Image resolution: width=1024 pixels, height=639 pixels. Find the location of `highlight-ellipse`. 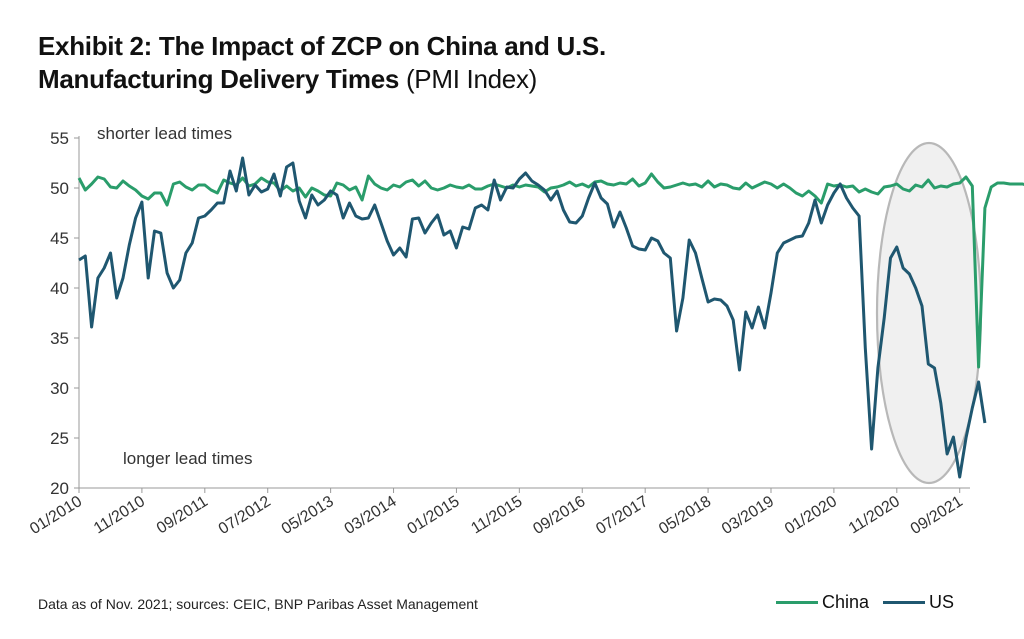

highlight-ellipse is located at coordinates (929, 313).